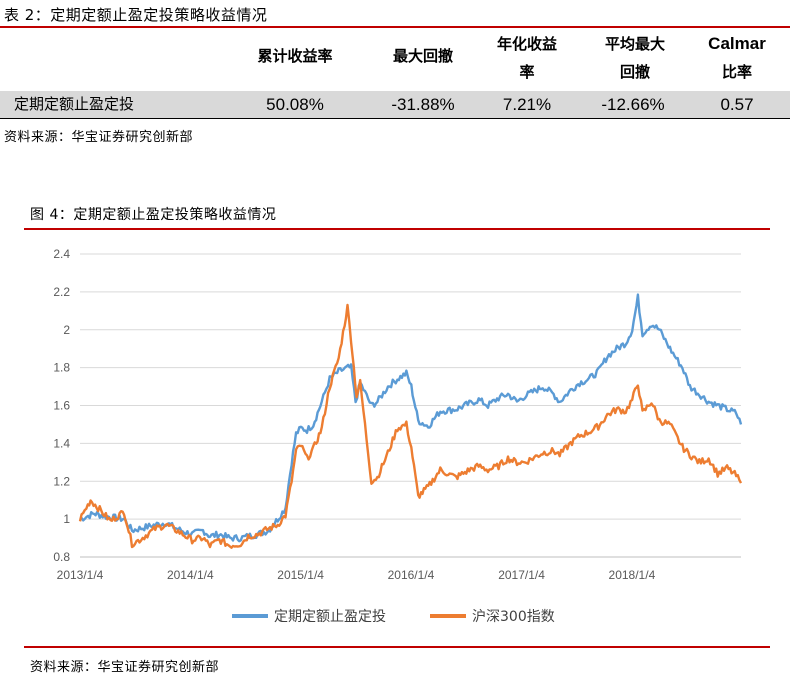 Image resolution: width=809 pixels, height=686 pixels. Describe the element at coordinates (634, 44) in the screenshot. I see `header-avg-max-drawdown-line1: 平均最大` at that location.